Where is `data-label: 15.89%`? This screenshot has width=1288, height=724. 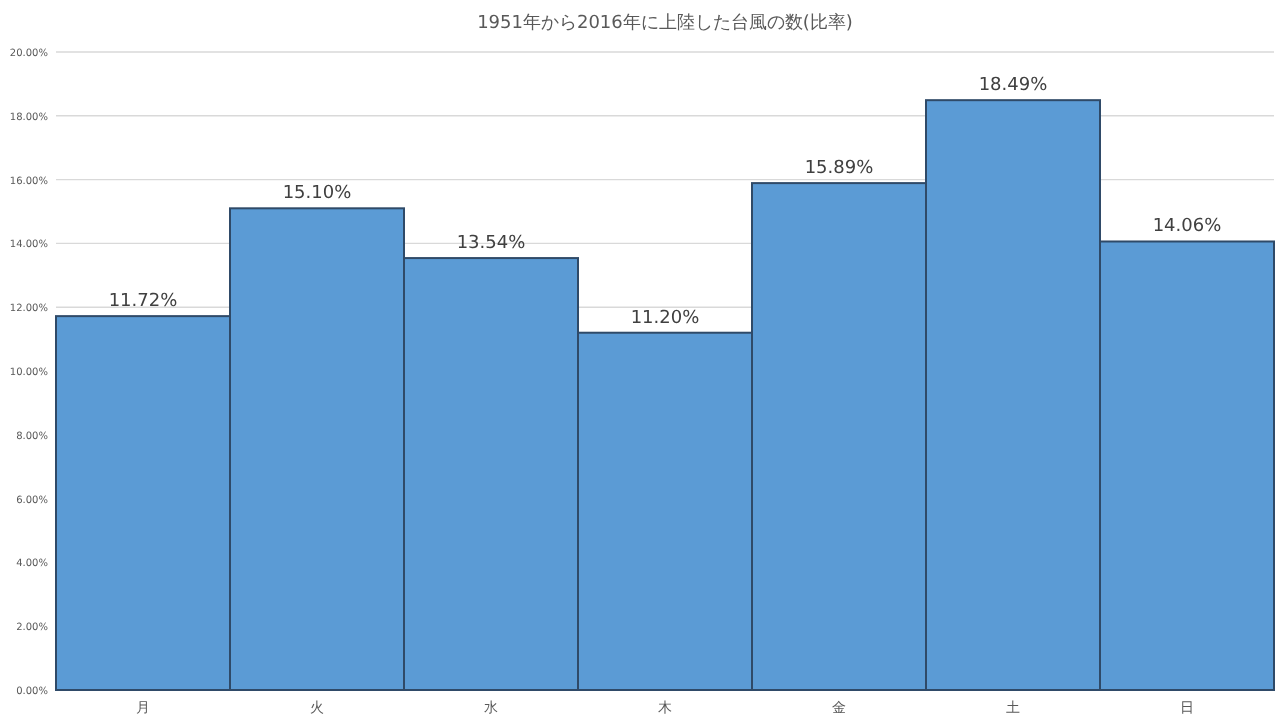
data-label: 15.89% is located at coordinates (839, 169).